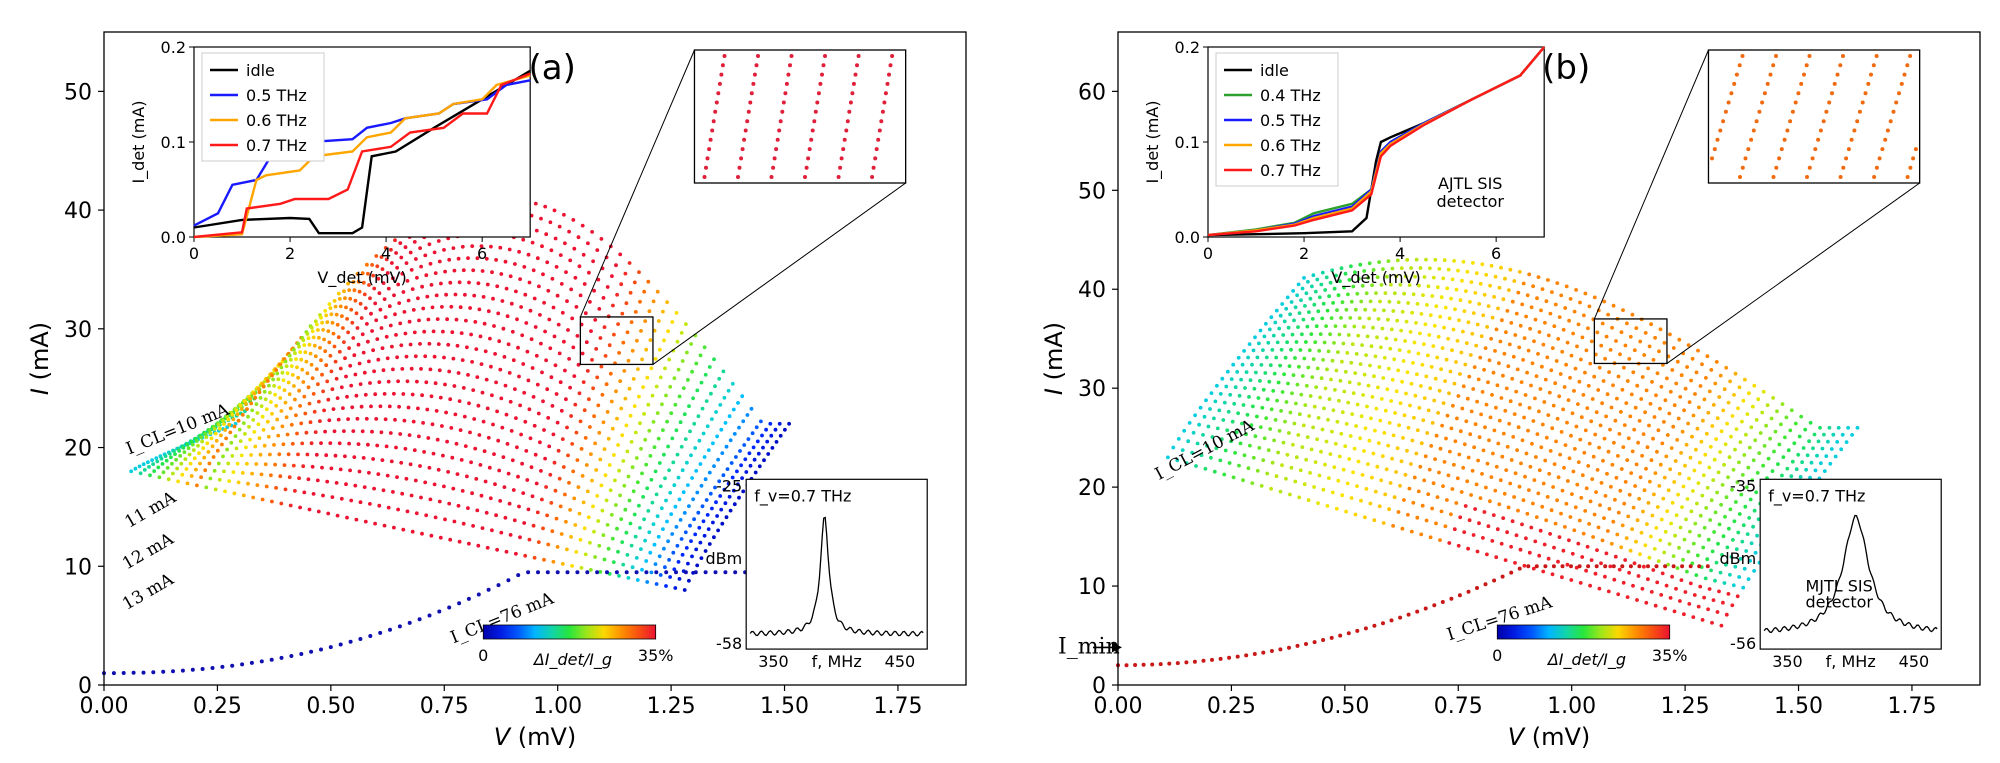 The width and height of the screenshot is (2000, 763). Describe the element at coordinates (1117, 647) in the screenshot. I see `imin-arrowhead` at that location.